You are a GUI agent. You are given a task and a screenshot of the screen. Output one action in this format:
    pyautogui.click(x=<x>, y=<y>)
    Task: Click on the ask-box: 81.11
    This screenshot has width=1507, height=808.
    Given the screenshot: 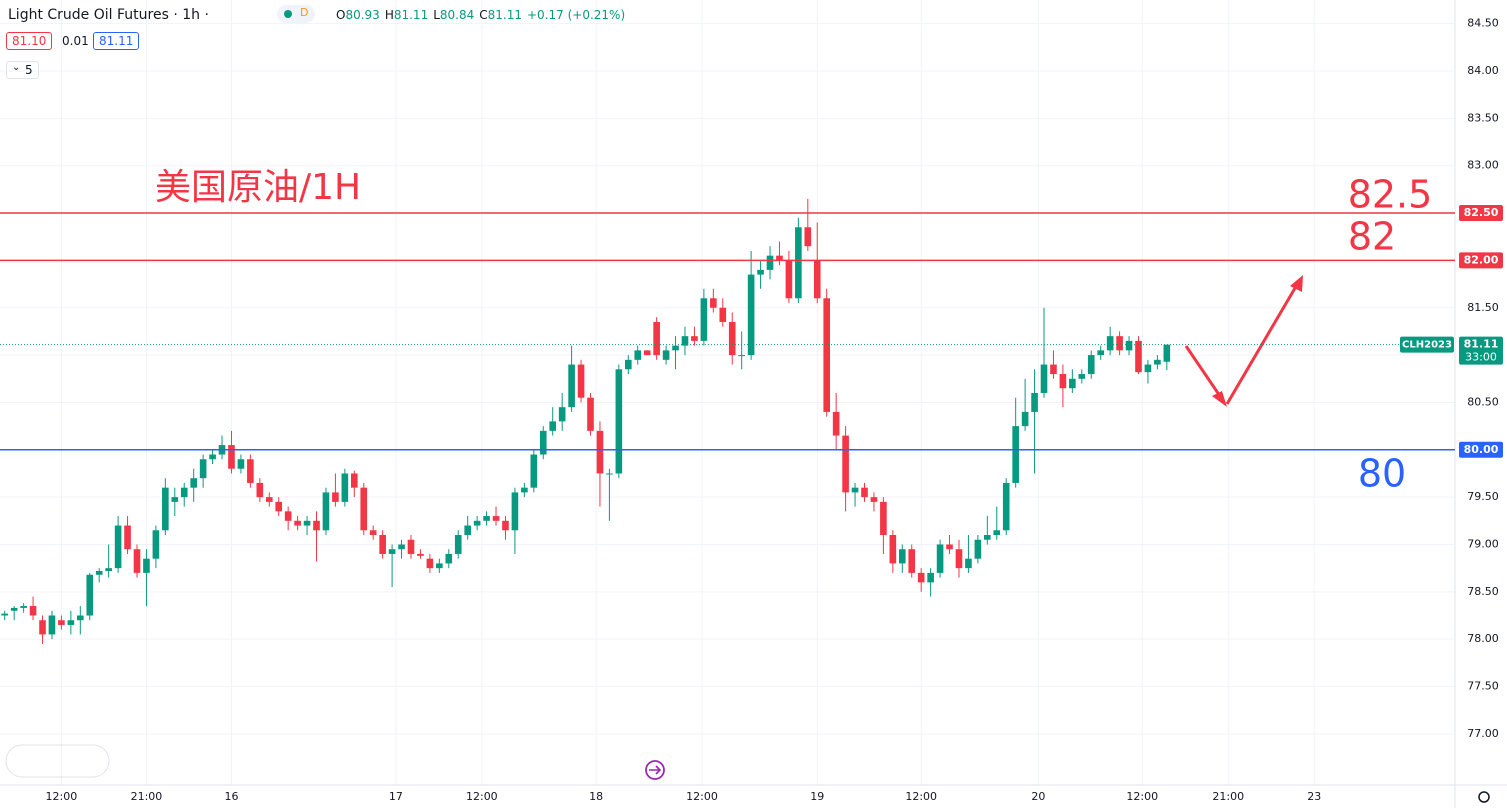 What is the action you would take?
    pyautogui.click(x=116, y=41)
    